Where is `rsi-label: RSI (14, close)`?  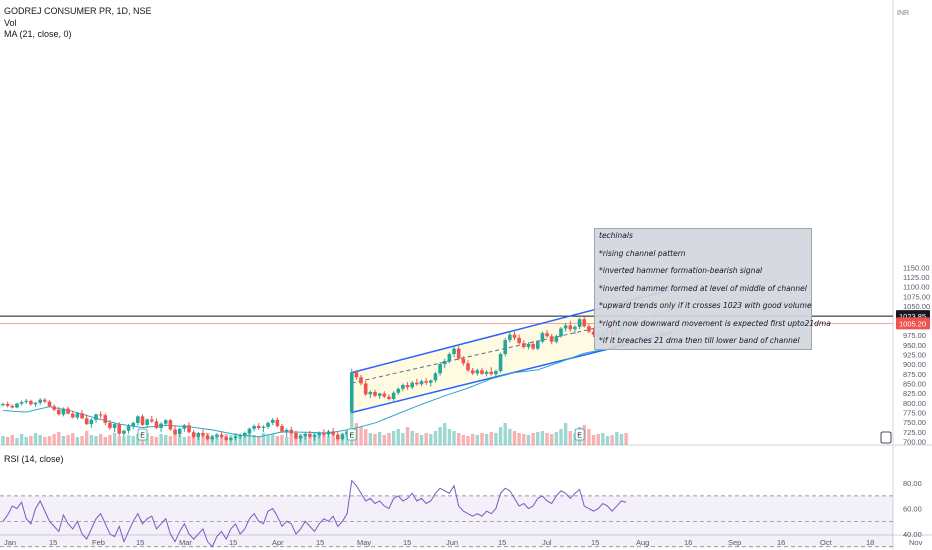 rsi-label: RSI (14, close) is located at coordinates (34, 459).